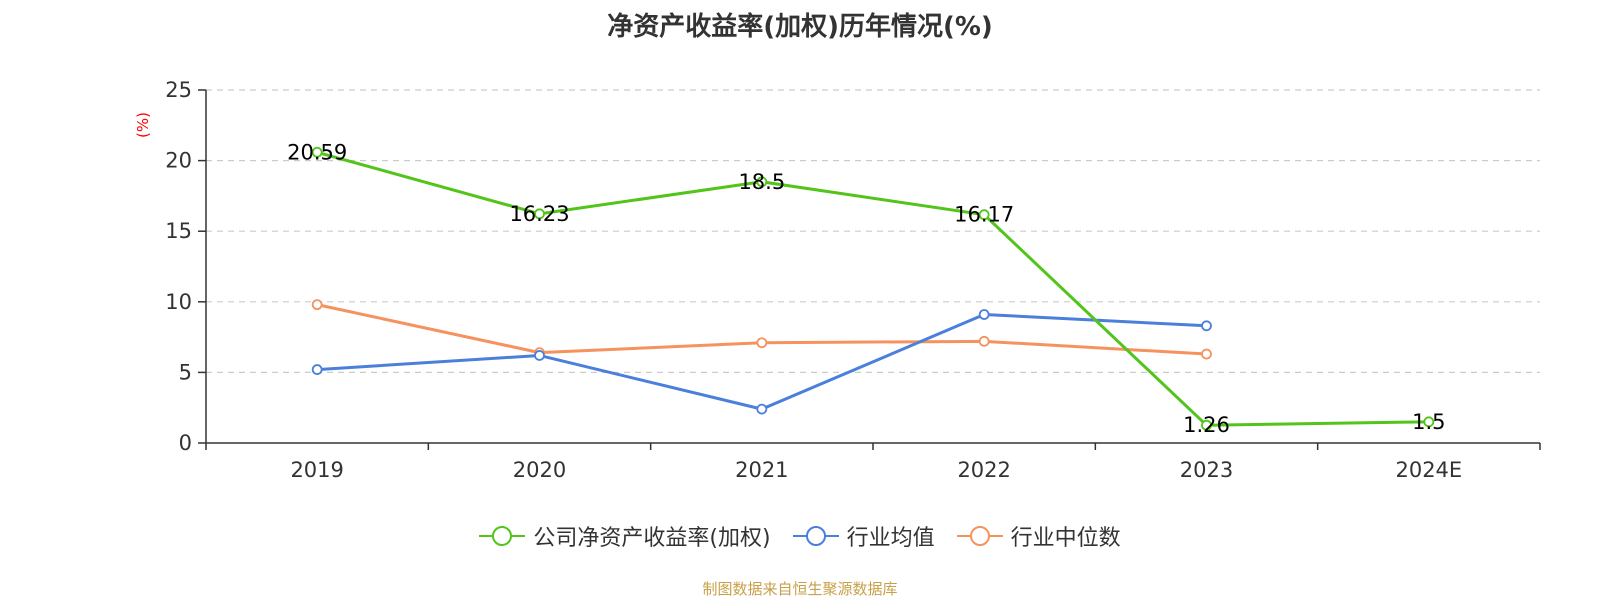 Image resolution: width=1600 pixels, height=600 pixels. Describe the element at coordinates (652, 538) in the screenshot. I see `legend-label: 公司净资产收益率(加权)` at that location.